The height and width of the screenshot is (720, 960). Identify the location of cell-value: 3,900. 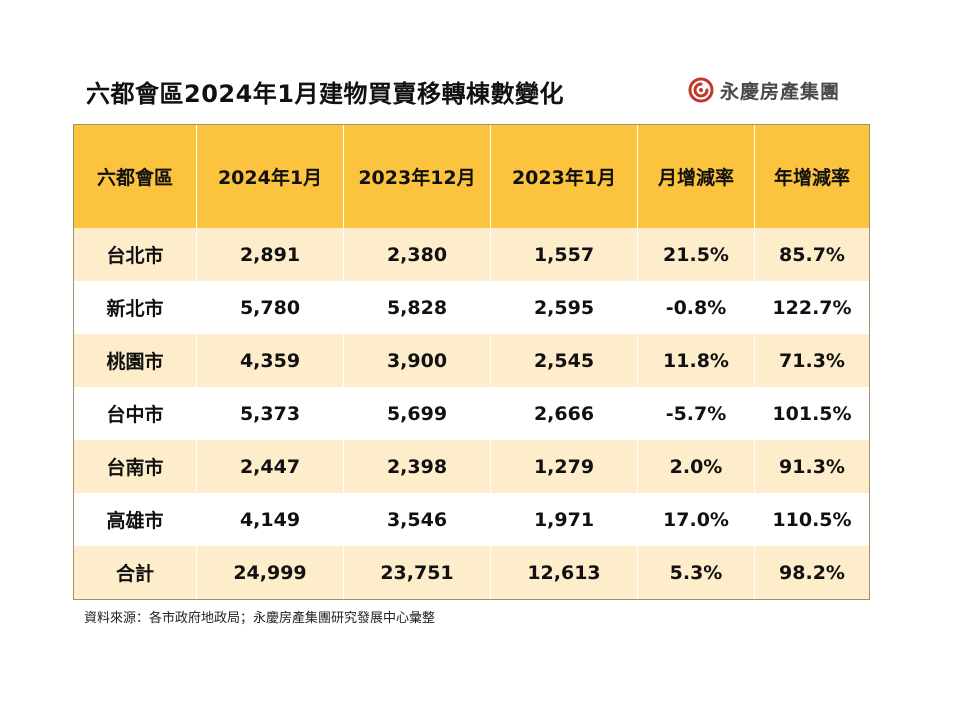
(417, 360).